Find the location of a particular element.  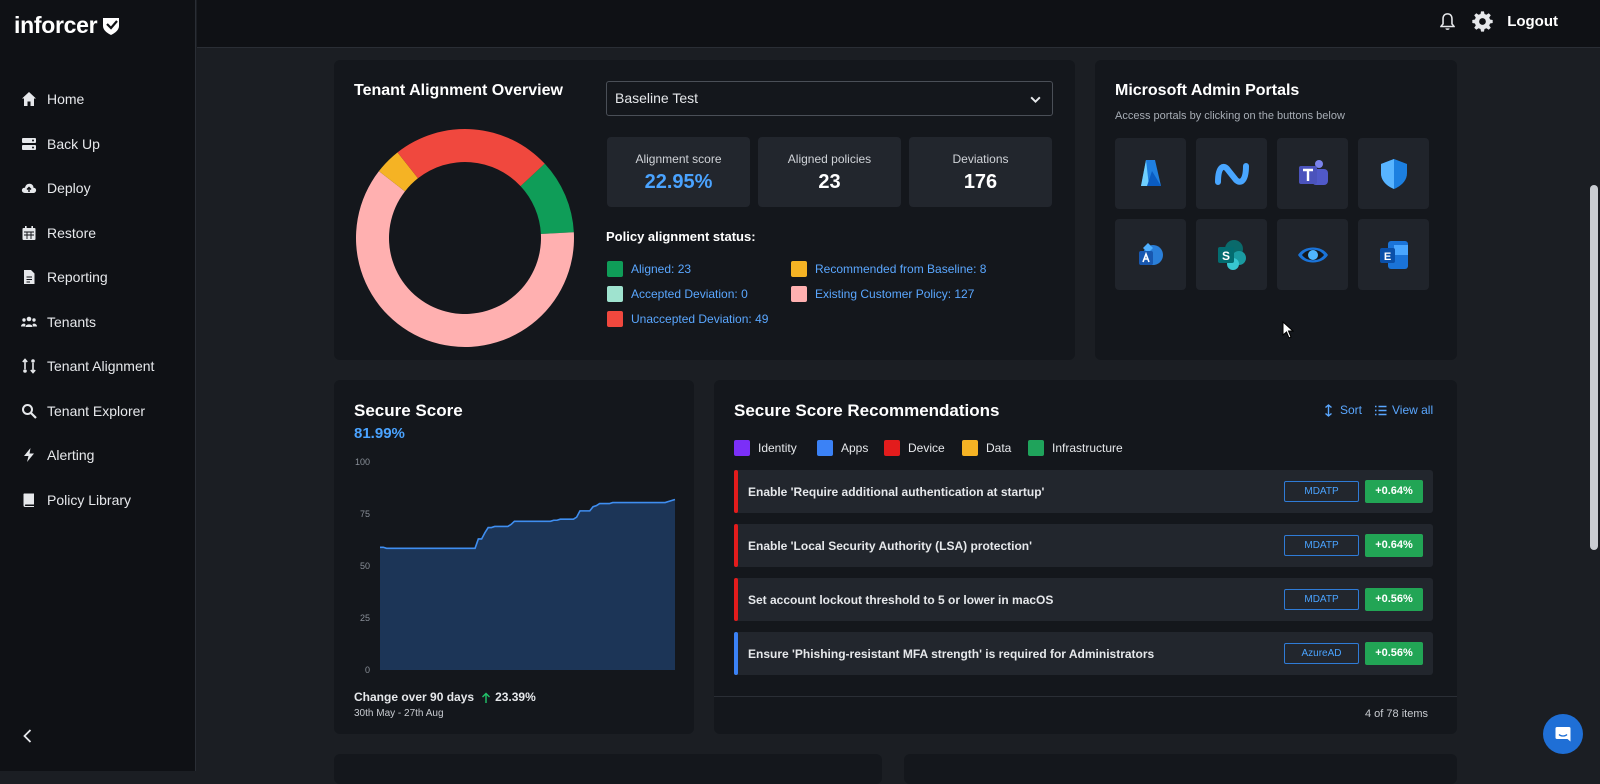

azure-portal-icon is located at coordinates (1150, 172).